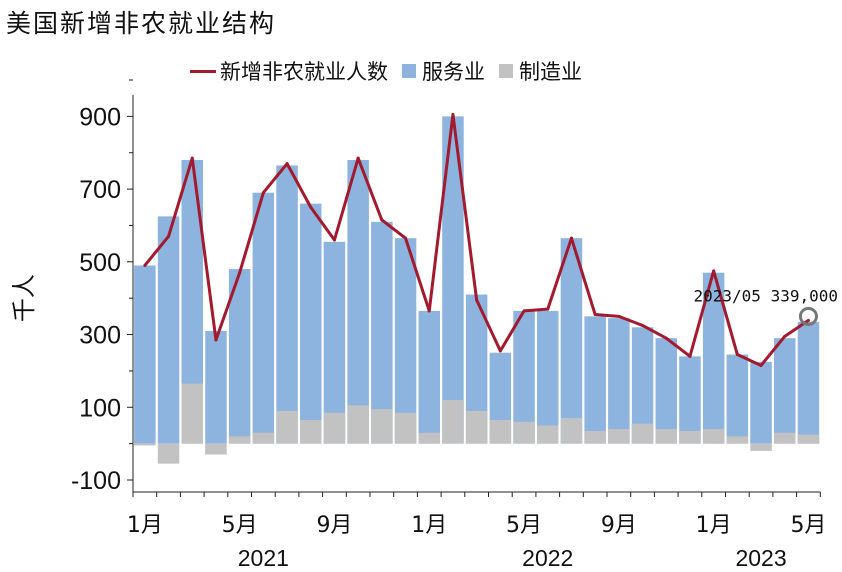 Image resolution: width=842 pixels, height=572 pixels. Describe the element at coordinates (24, 298) in the screenshot. I see `y-axis-title: 千人` at that location.